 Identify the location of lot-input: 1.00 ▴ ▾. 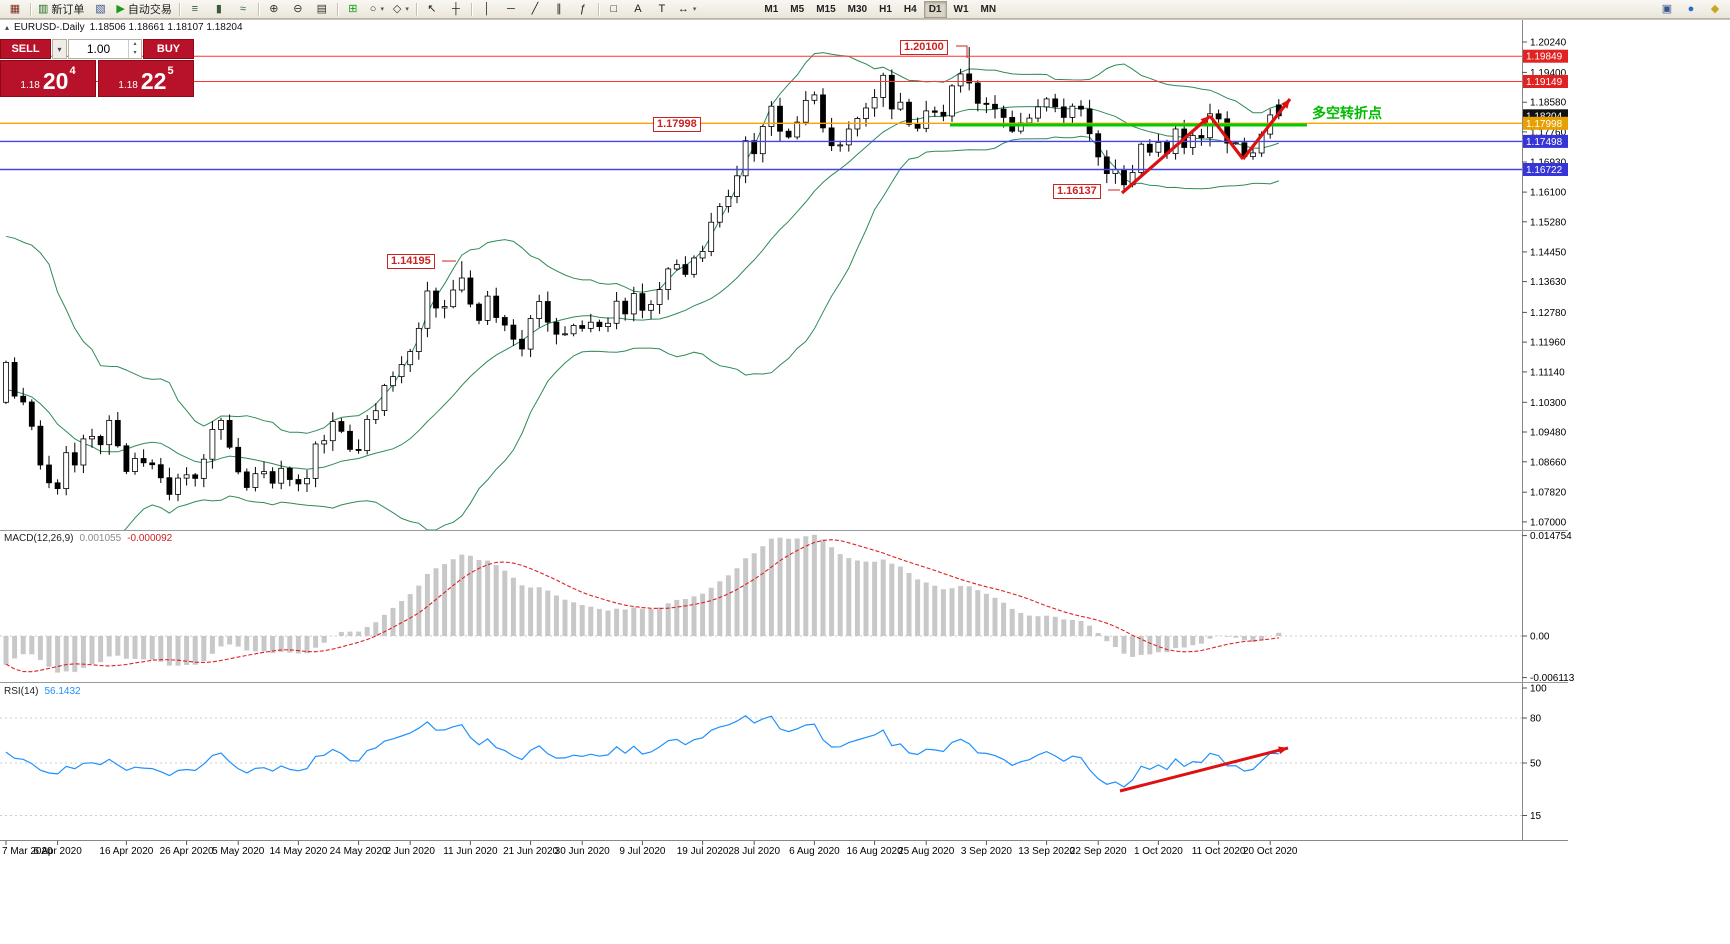
(105, 49).